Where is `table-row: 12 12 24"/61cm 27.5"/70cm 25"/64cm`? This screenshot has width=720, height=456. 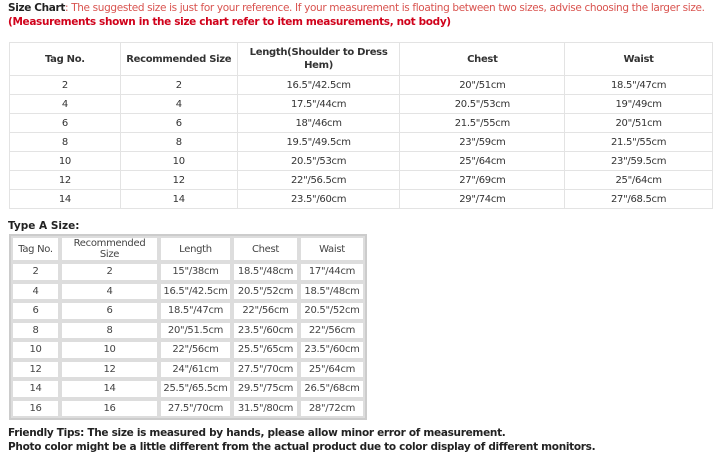
table-row: 12 12 24"/61cm 27.5"/70cm 25"/64cm is located at coordinates (188, 369).